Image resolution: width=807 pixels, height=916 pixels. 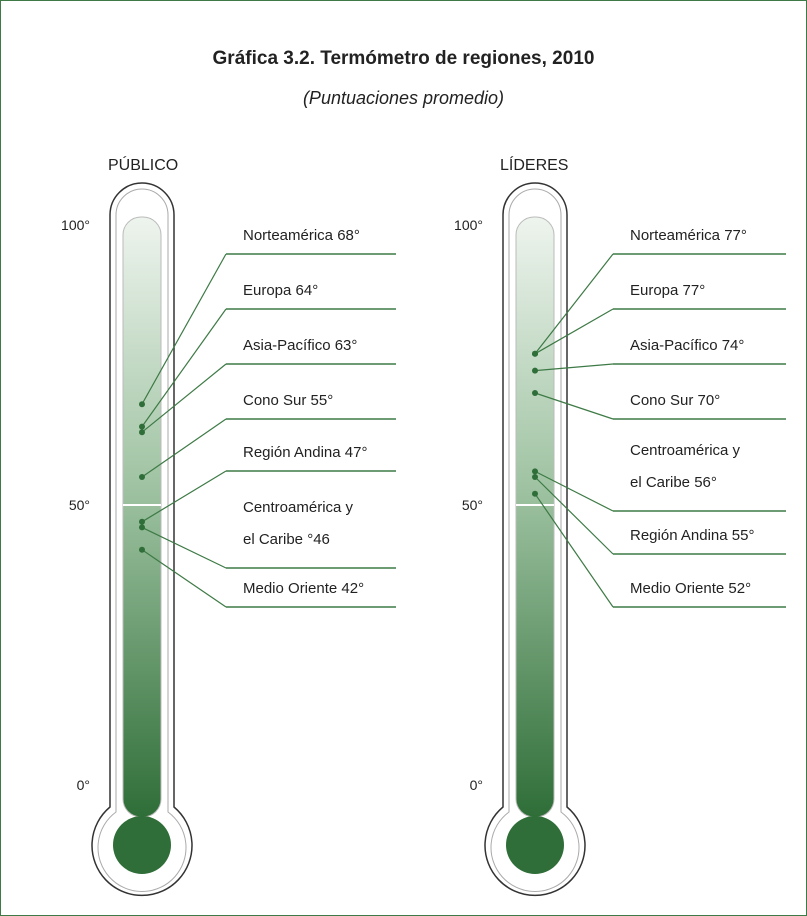 What do you see at coordinates (403, 98) in the screenshot?
I see `chart-subtitle: (Puntuaciones promedio)` at bounding box center [403, 98].